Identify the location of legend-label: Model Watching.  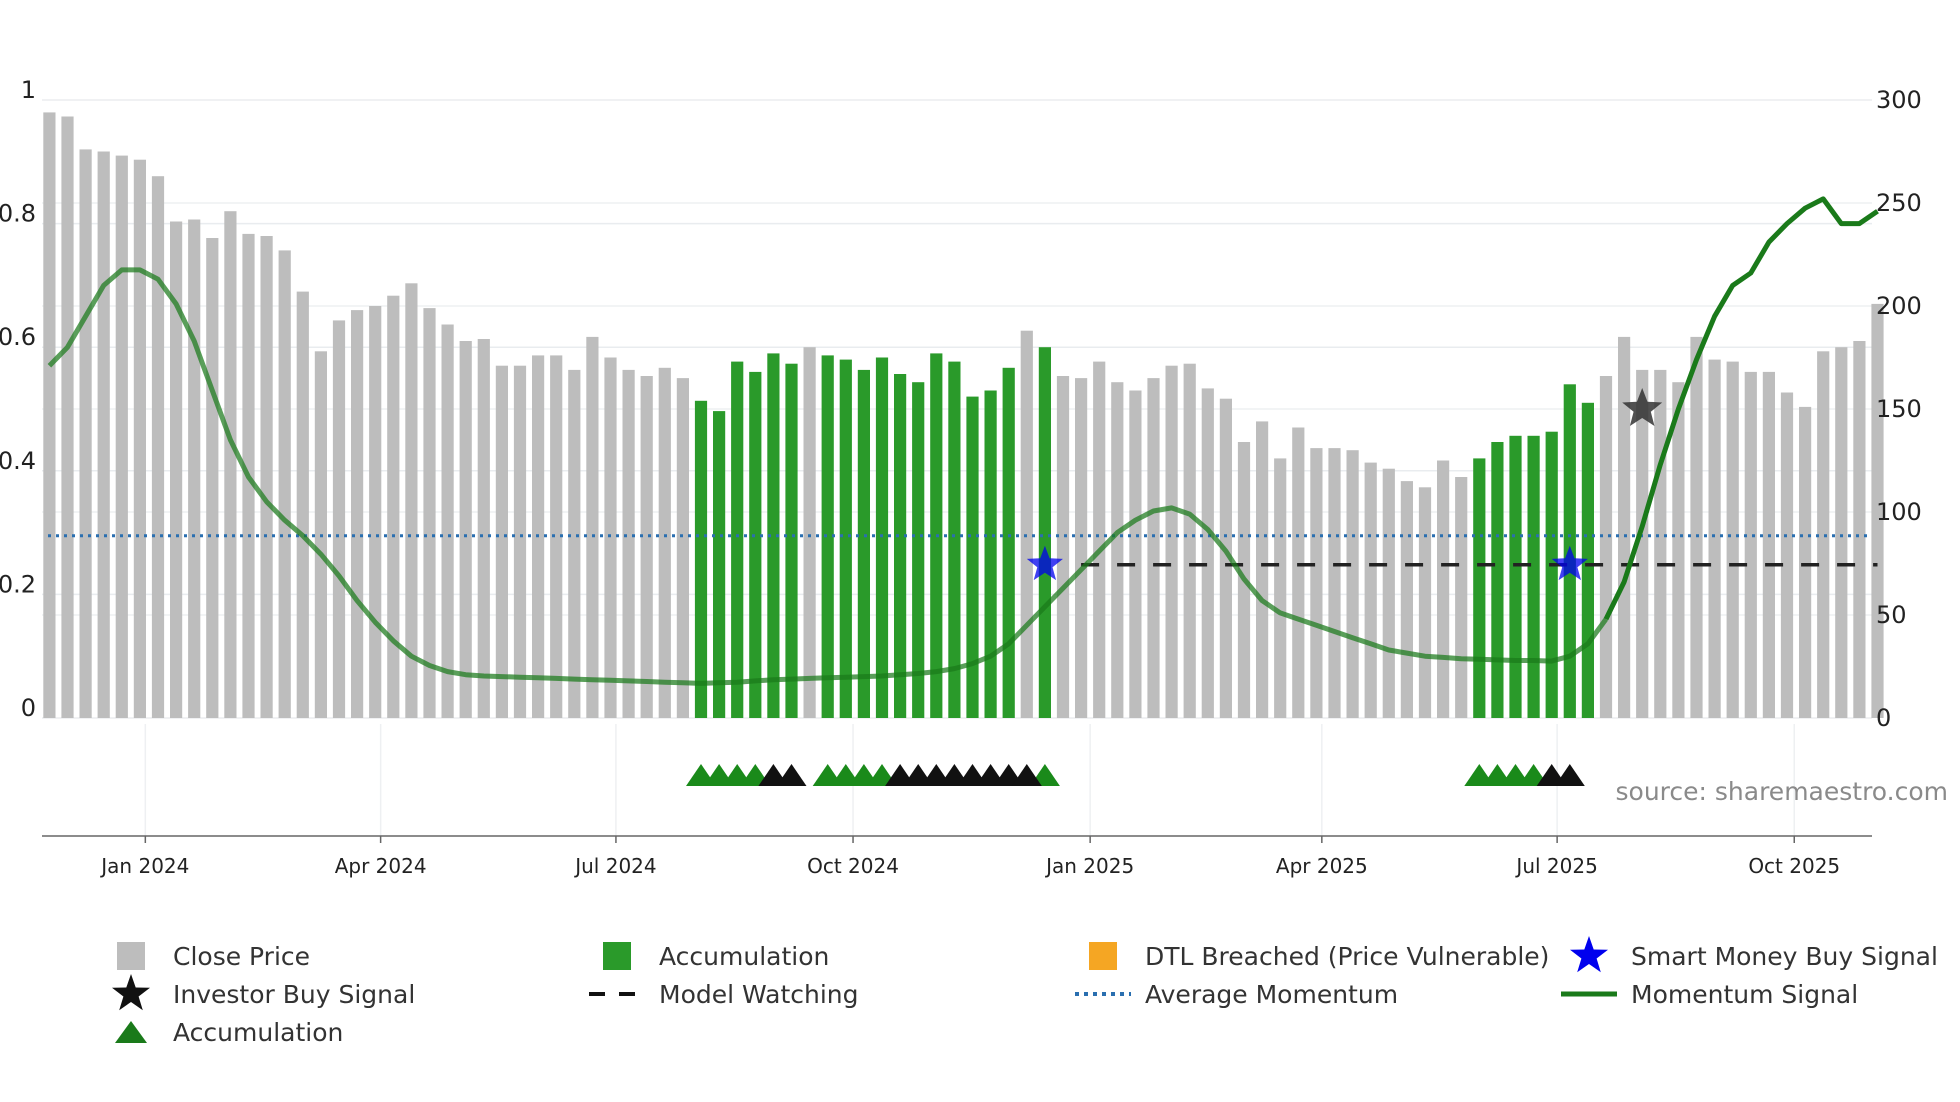
(759, 994).